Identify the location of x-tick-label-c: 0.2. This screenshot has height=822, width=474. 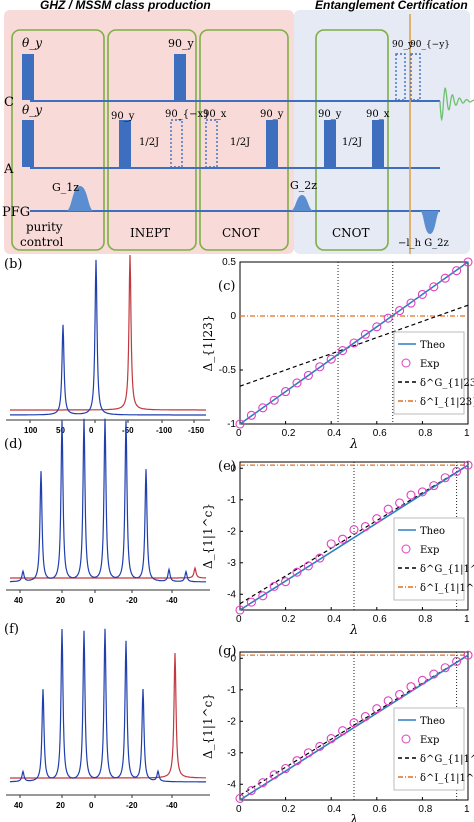
(289, 433).